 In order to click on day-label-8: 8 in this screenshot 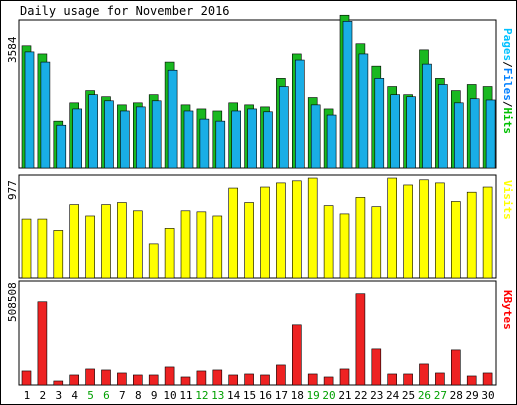, I will do `click(138, 395)`.